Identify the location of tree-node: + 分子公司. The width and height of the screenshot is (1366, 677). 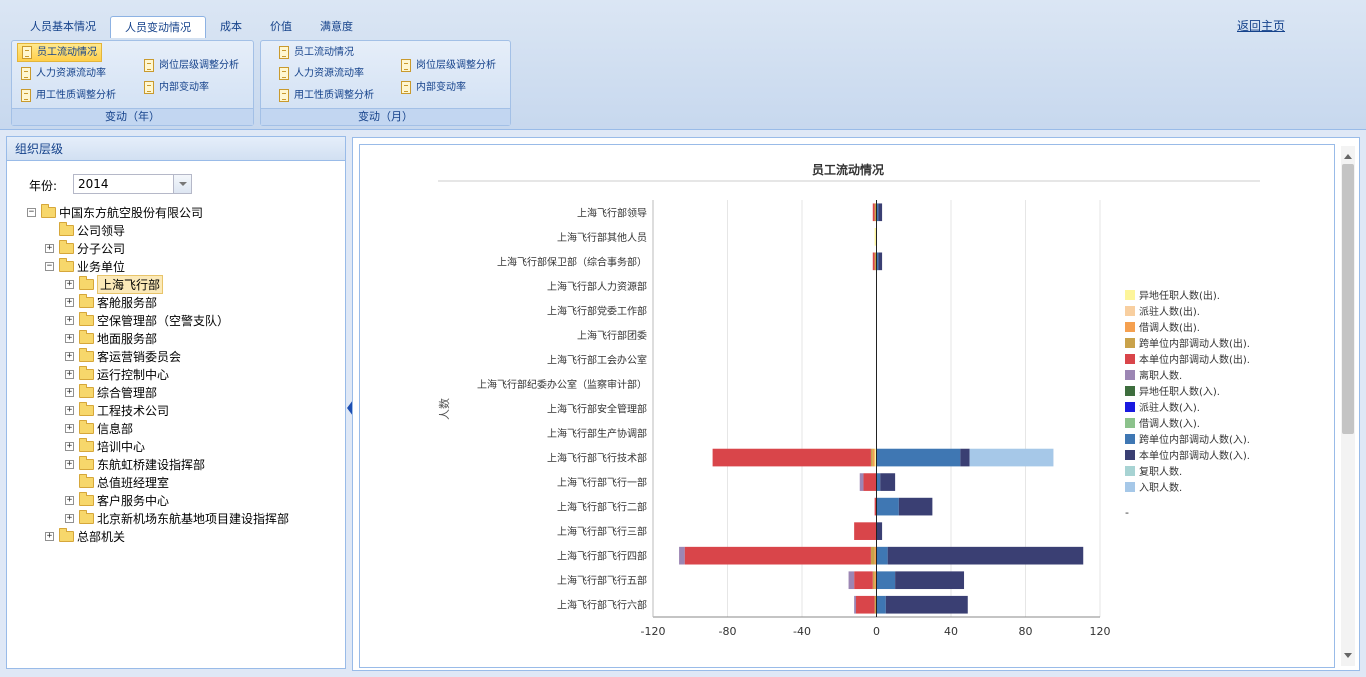
(85, 248).